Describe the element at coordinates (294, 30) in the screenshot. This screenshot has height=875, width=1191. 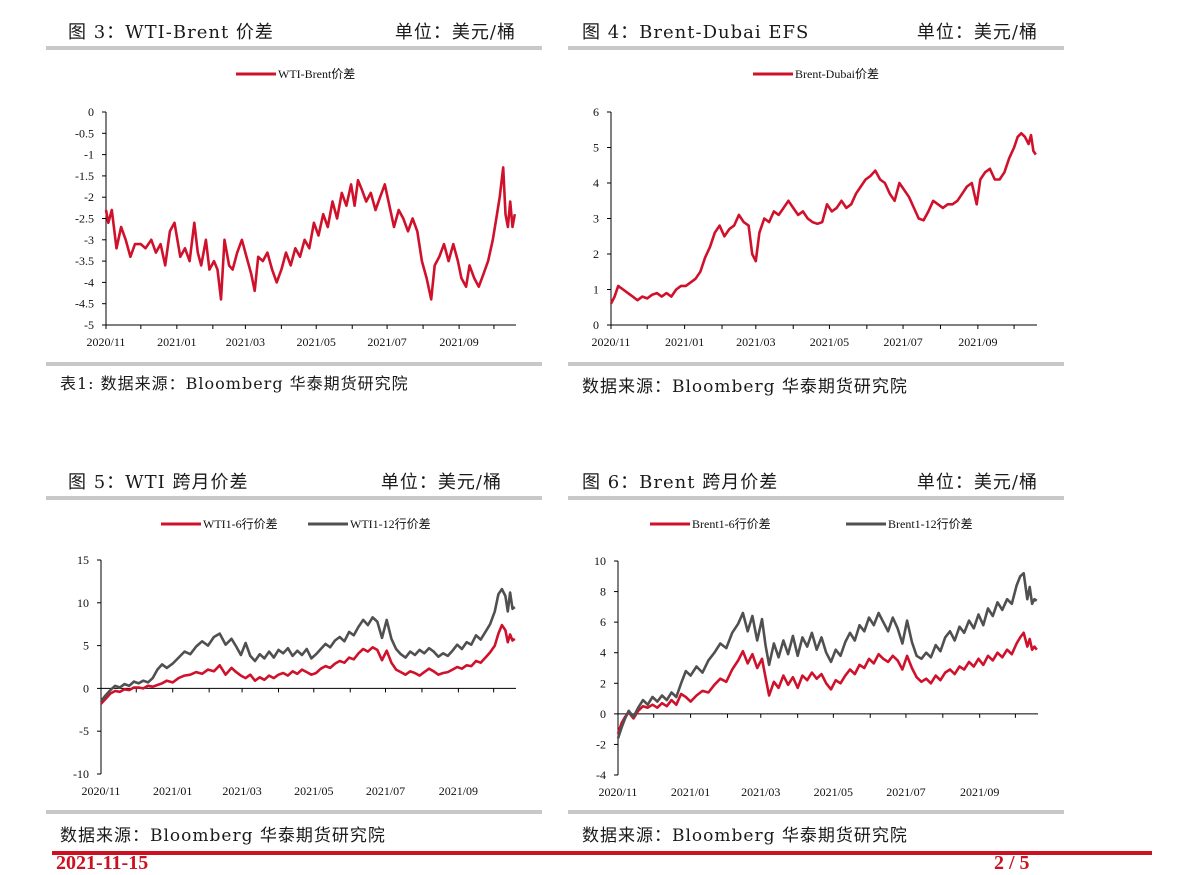
I see `panel-header: 图 3：WTI-Brent 价差 单位：美元/桶` at that location.